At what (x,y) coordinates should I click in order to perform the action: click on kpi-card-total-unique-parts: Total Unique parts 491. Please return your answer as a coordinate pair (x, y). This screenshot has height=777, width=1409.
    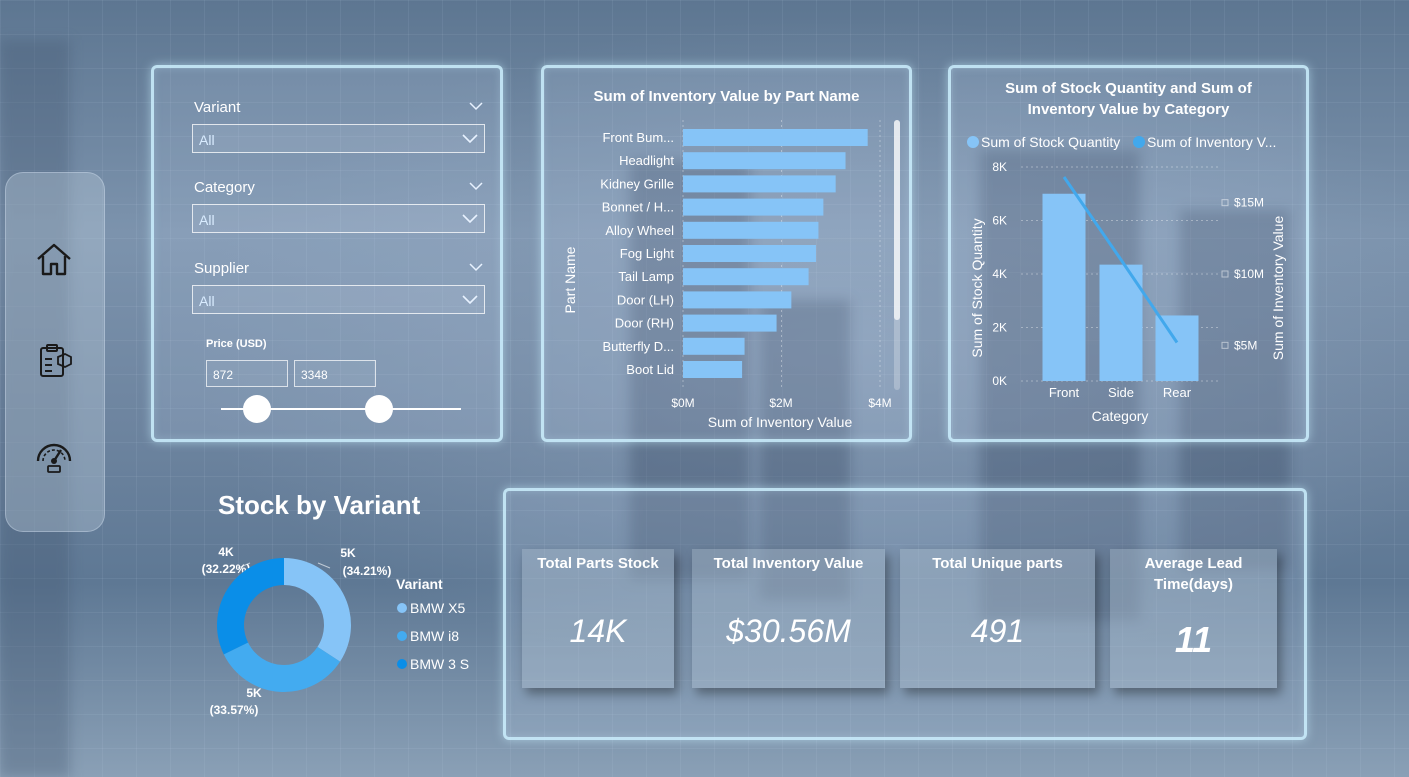
    Looking at the image, I should click on (997, 618).